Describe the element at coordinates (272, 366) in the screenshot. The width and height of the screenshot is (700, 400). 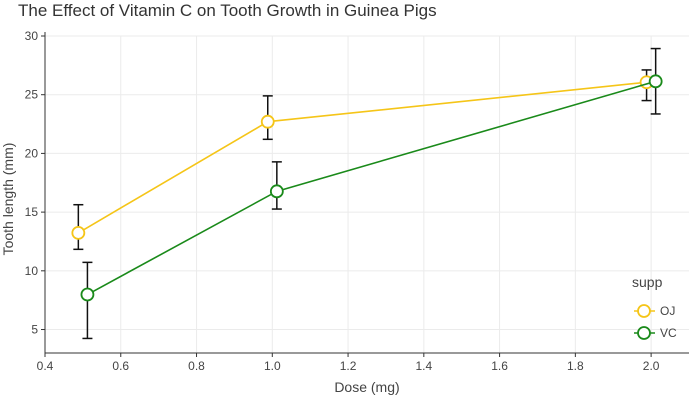
I see `x-tick-label-3: 1.0` at that location.